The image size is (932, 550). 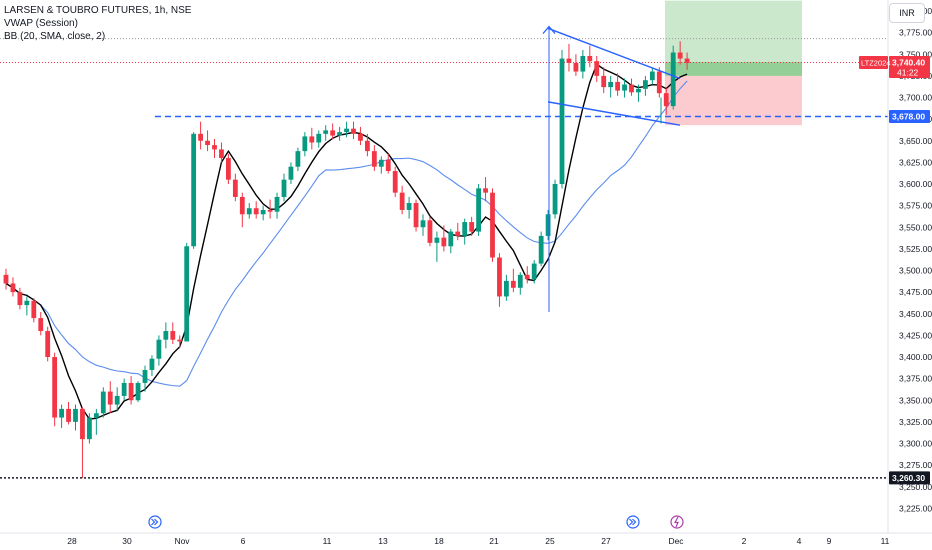 I want to click on channel-upper-line, so click(x=614, y=53).